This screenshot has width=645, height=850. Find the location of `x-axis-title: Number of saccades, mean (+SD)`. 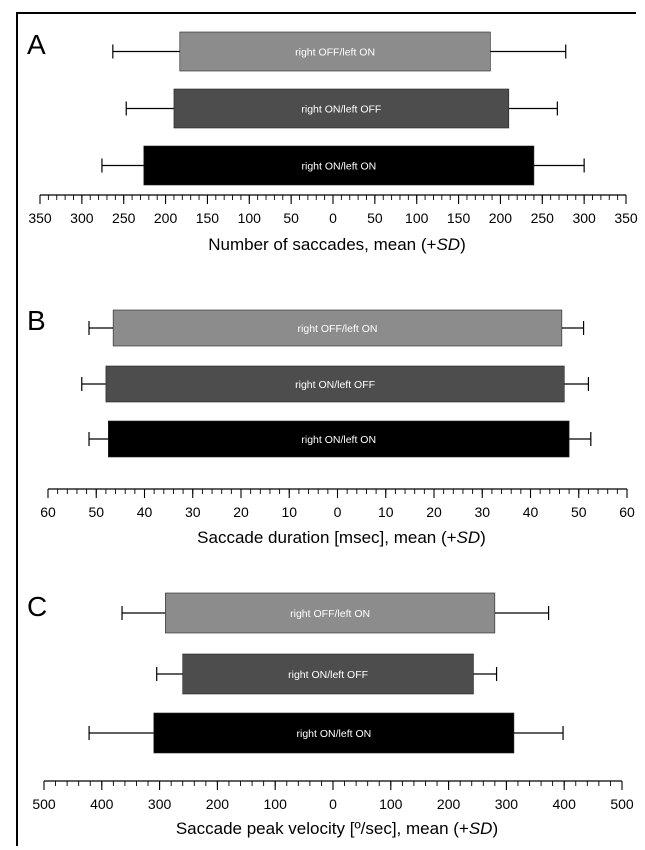

x-axis-title: Number of saccades, mean (+SD) is located at coordinates (337, 244).